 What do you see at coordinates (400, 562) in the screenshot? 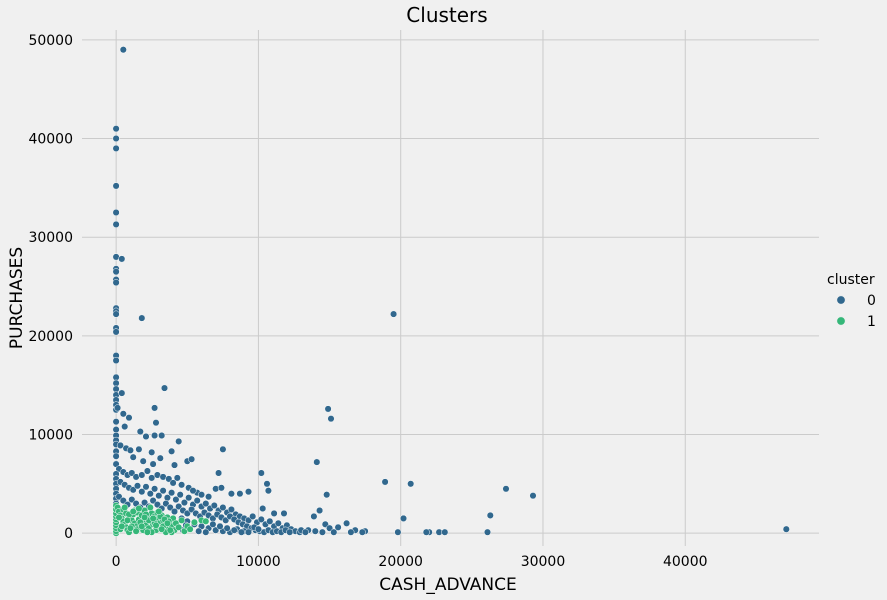
I see `x-tick-label: 20000` at bounding box center [400, 562].